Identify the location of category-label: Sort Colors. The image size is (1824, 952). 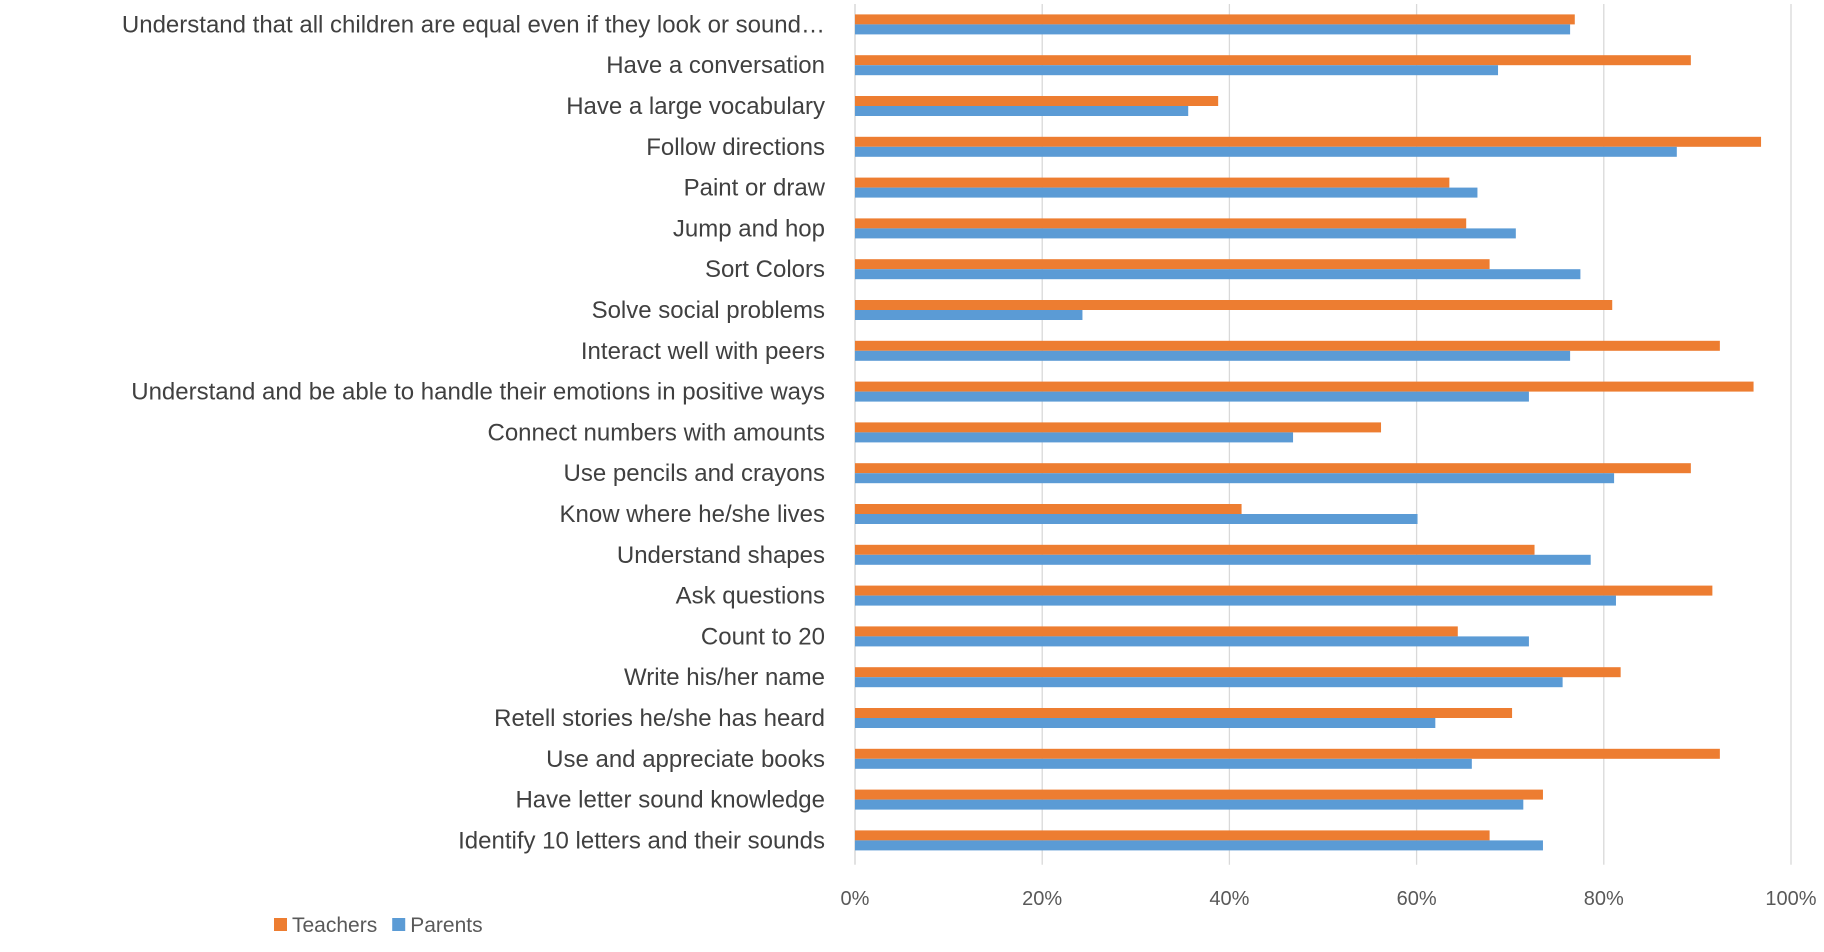
(765, 269).